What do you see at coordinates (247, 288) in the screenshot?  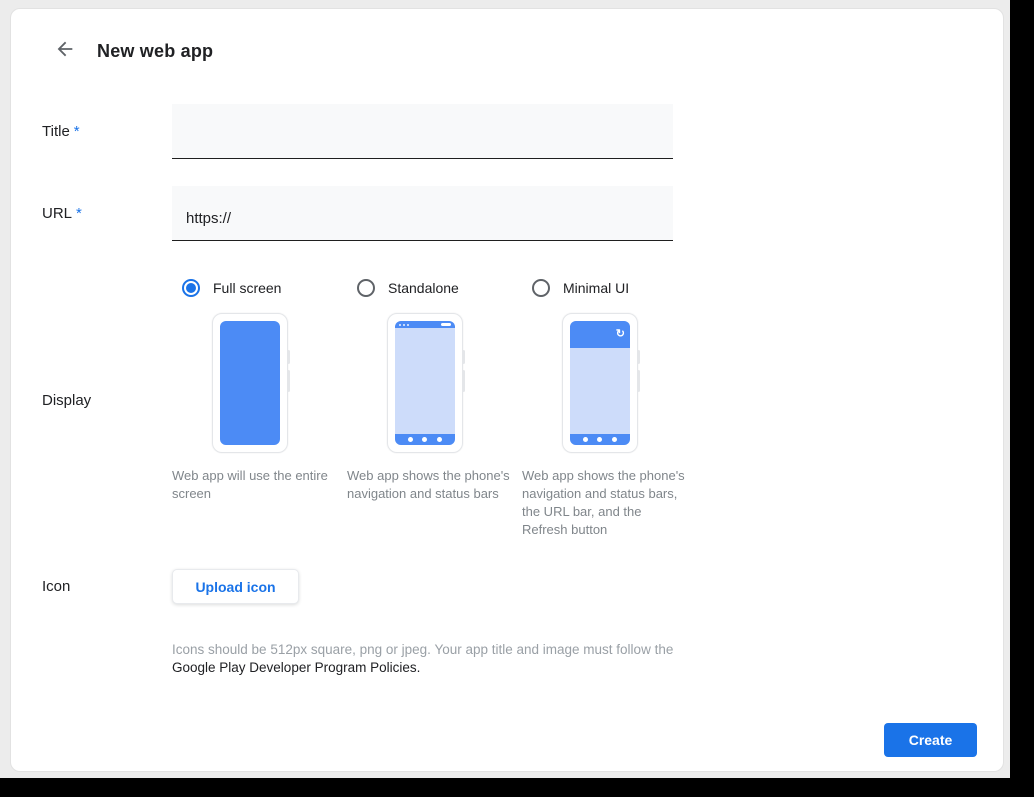 I see `radio-label: Full screen` at bounding box center [247, 288].